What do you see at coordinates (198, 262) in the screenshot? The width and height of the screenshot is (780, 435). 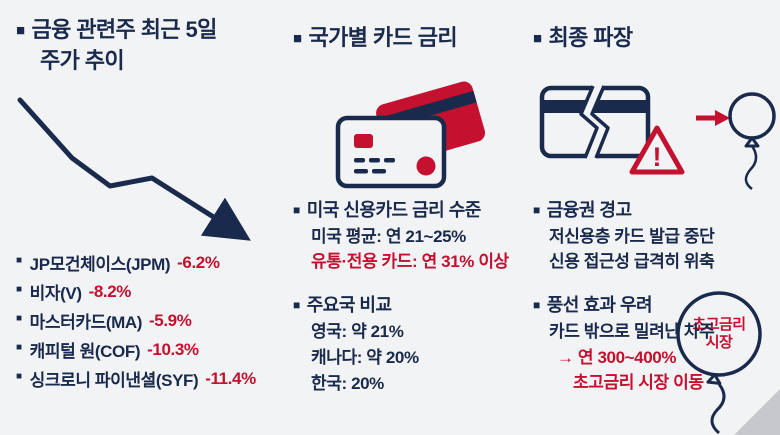 I see `stock-change: -6.2%` at bounding box center [198, 262].